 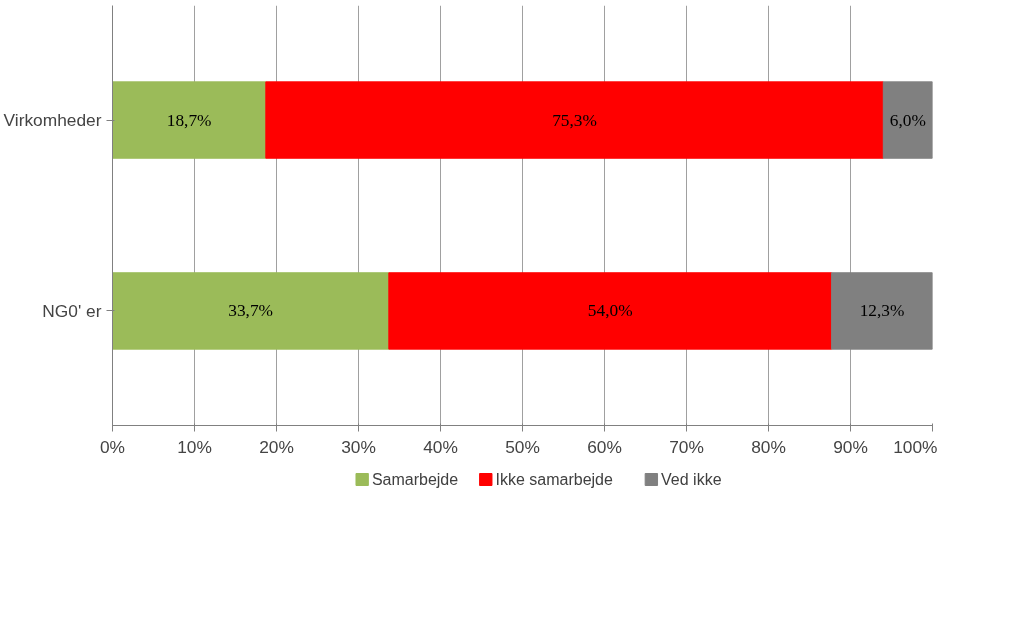 I want to click on data-label: 33,7%, so click(x=251, y=311).